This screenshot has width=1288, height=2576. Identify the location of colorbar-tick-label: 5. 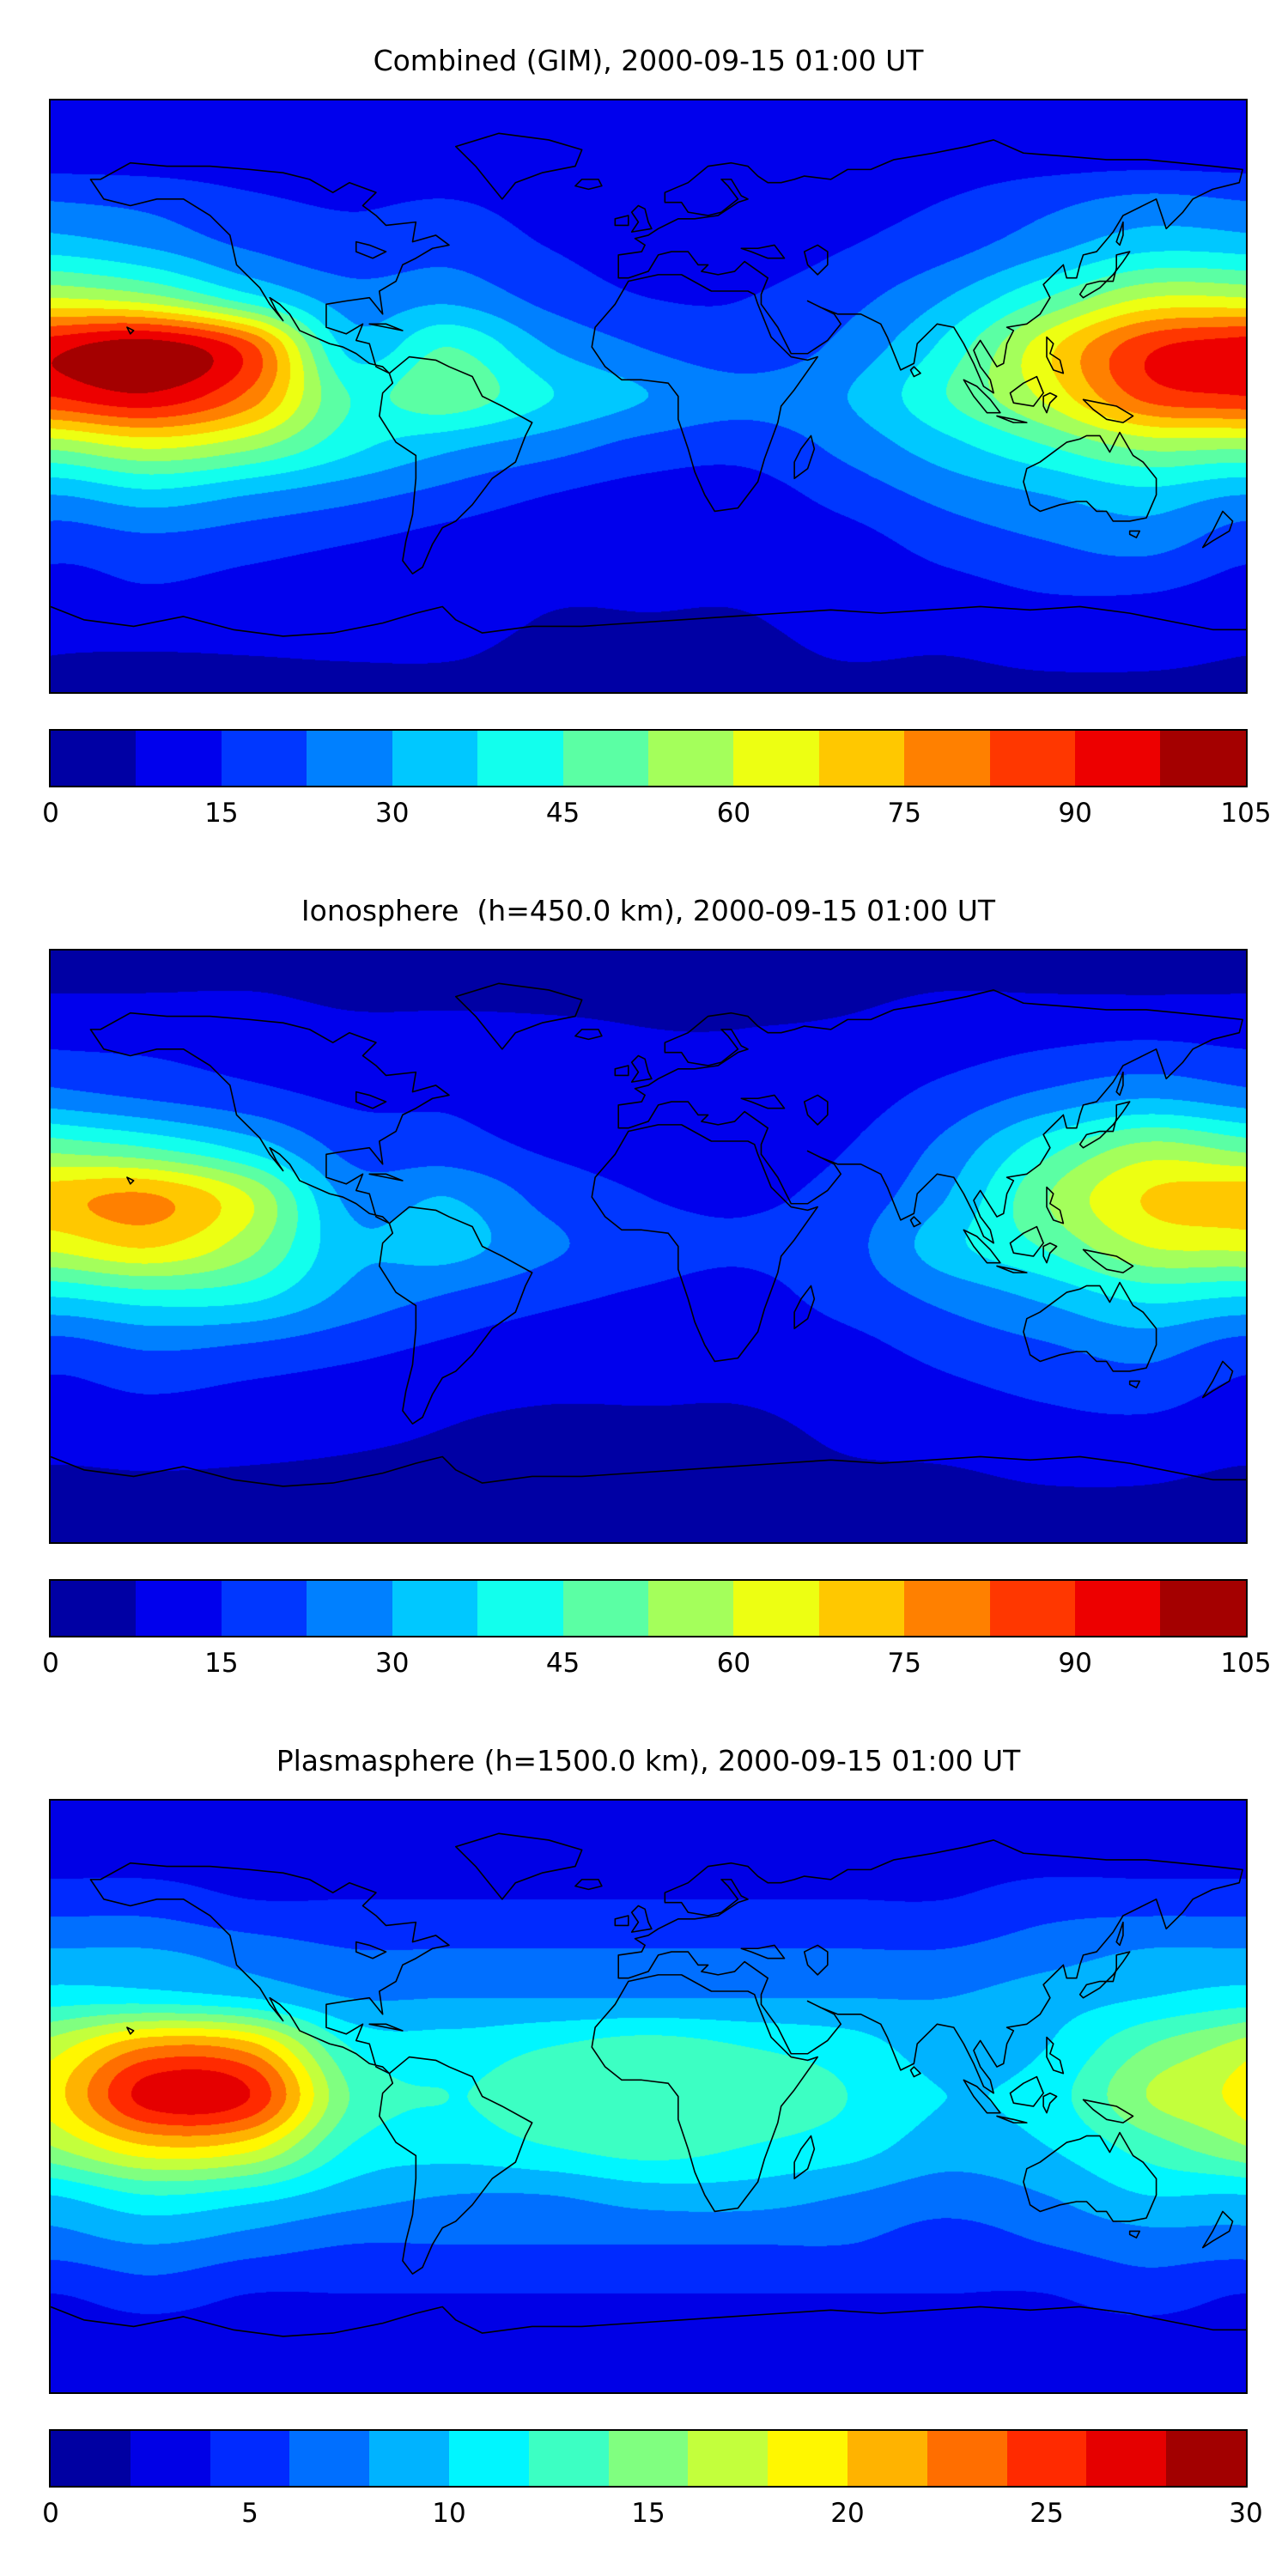
(250, 2514).